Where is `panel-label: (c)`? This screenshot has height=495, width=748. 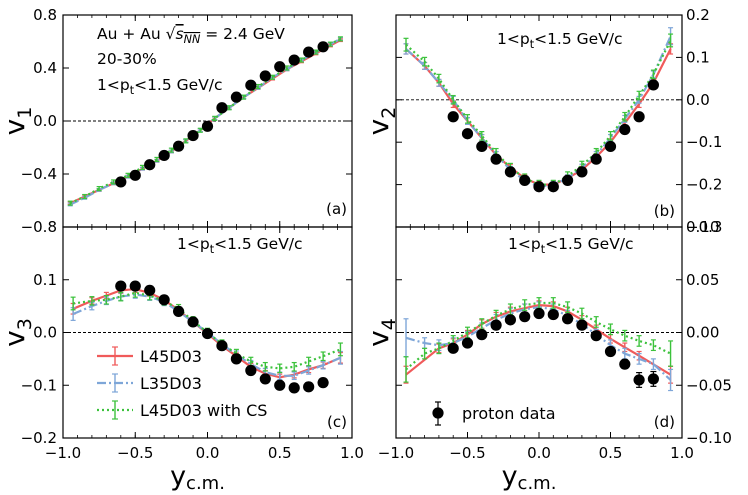
panel-label: (c) is located at coordinates (337, 422).